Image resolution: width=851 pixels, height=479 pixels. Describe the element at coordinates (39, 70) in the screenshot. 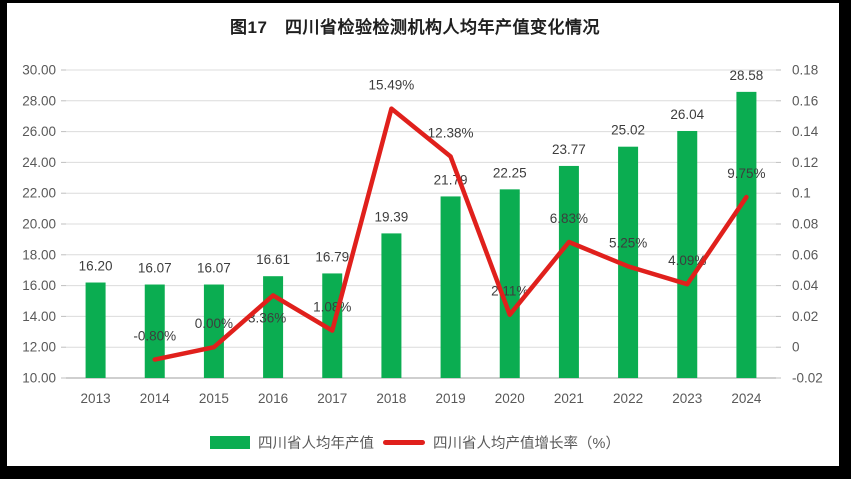

I see `left-axis-tick-label: 30.00` at that location.